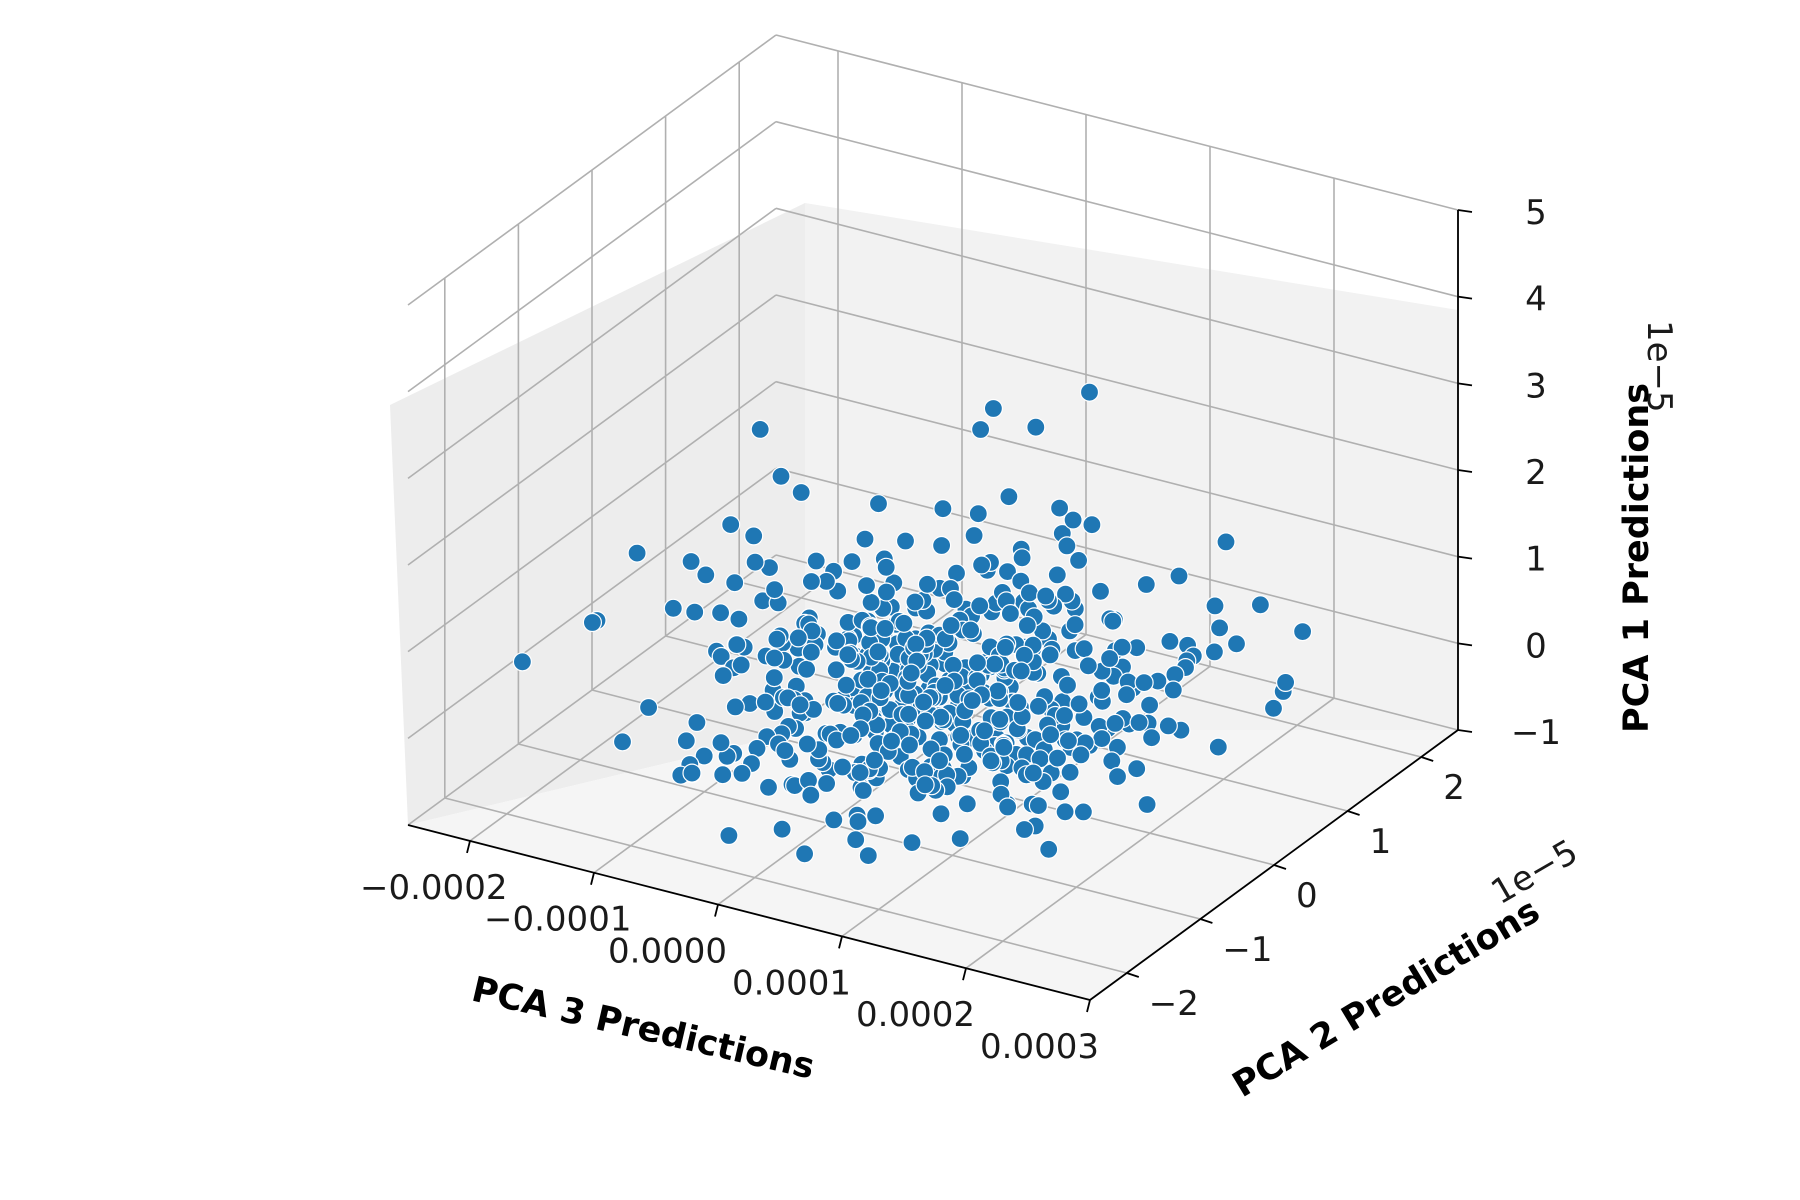 This screenshot has height=1200, width=1800. Describe the element at coordinates (1659, 366) in the screenshot. I see `z-offset-label: 1e−5` at that location.